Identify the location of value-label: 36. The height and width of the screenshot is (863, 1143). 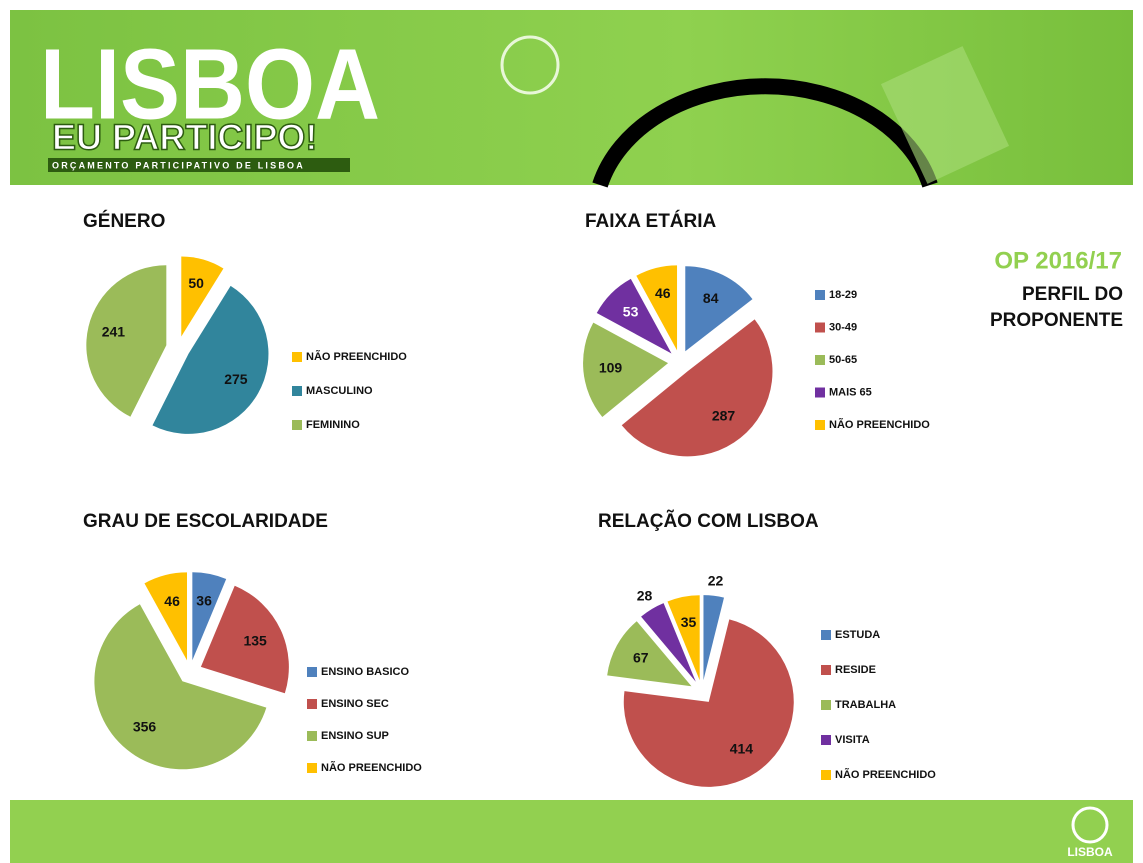
(204, 600).